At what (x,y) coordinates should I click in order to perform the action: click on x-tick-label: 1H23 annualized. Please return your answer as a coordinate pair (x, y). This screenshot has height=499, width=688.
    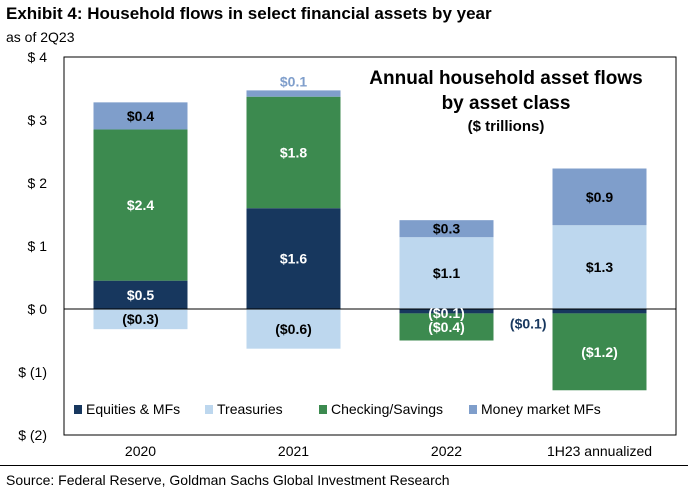
    Looking at the image, I should click on (599, 451).